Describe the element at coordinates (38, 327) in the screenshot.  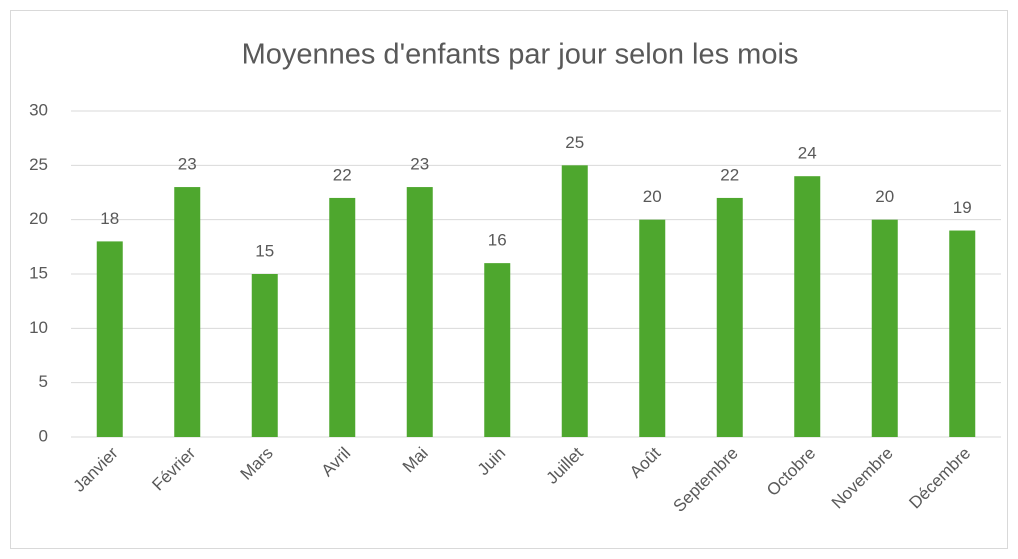
I see `y-tick-label: 10` at that location.